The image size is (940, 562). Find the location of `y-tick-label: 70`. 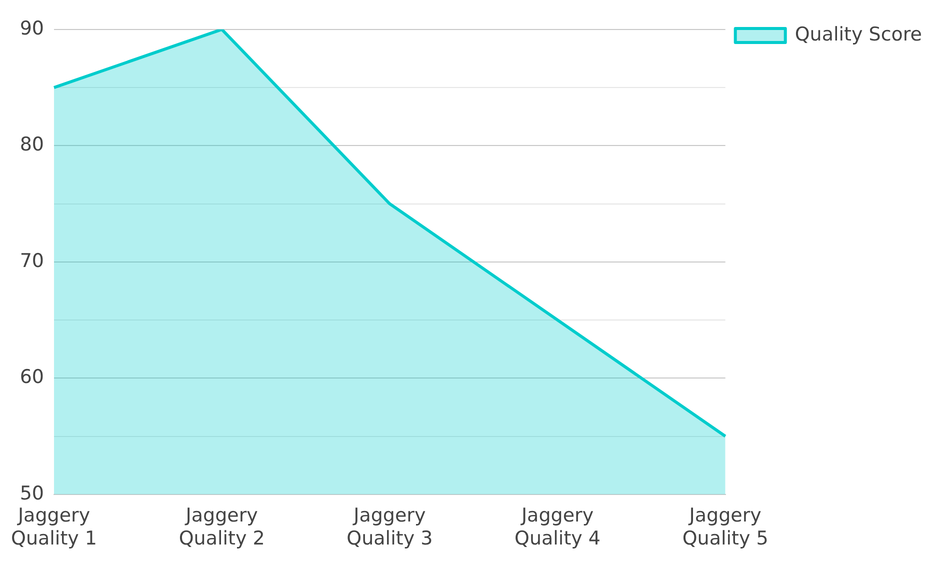

y-tick-label: 70 is located at coordinates (32, 261).